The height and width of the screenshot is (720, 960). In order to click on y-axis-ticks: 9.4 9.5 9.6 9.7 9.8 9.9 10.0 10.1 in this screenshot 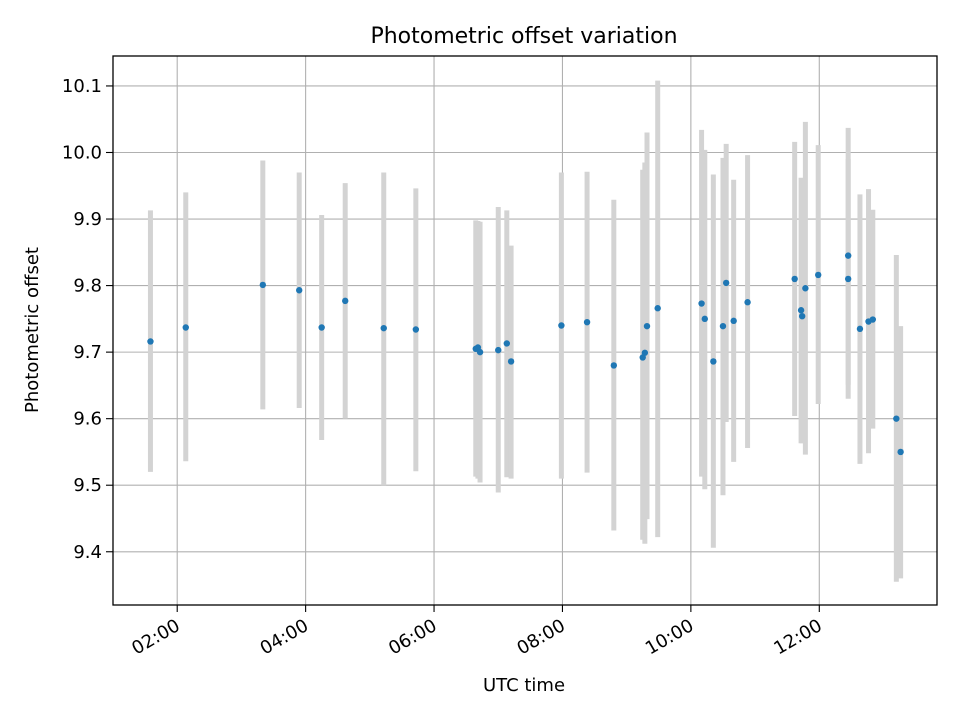, I will do `click(87, 319)`.